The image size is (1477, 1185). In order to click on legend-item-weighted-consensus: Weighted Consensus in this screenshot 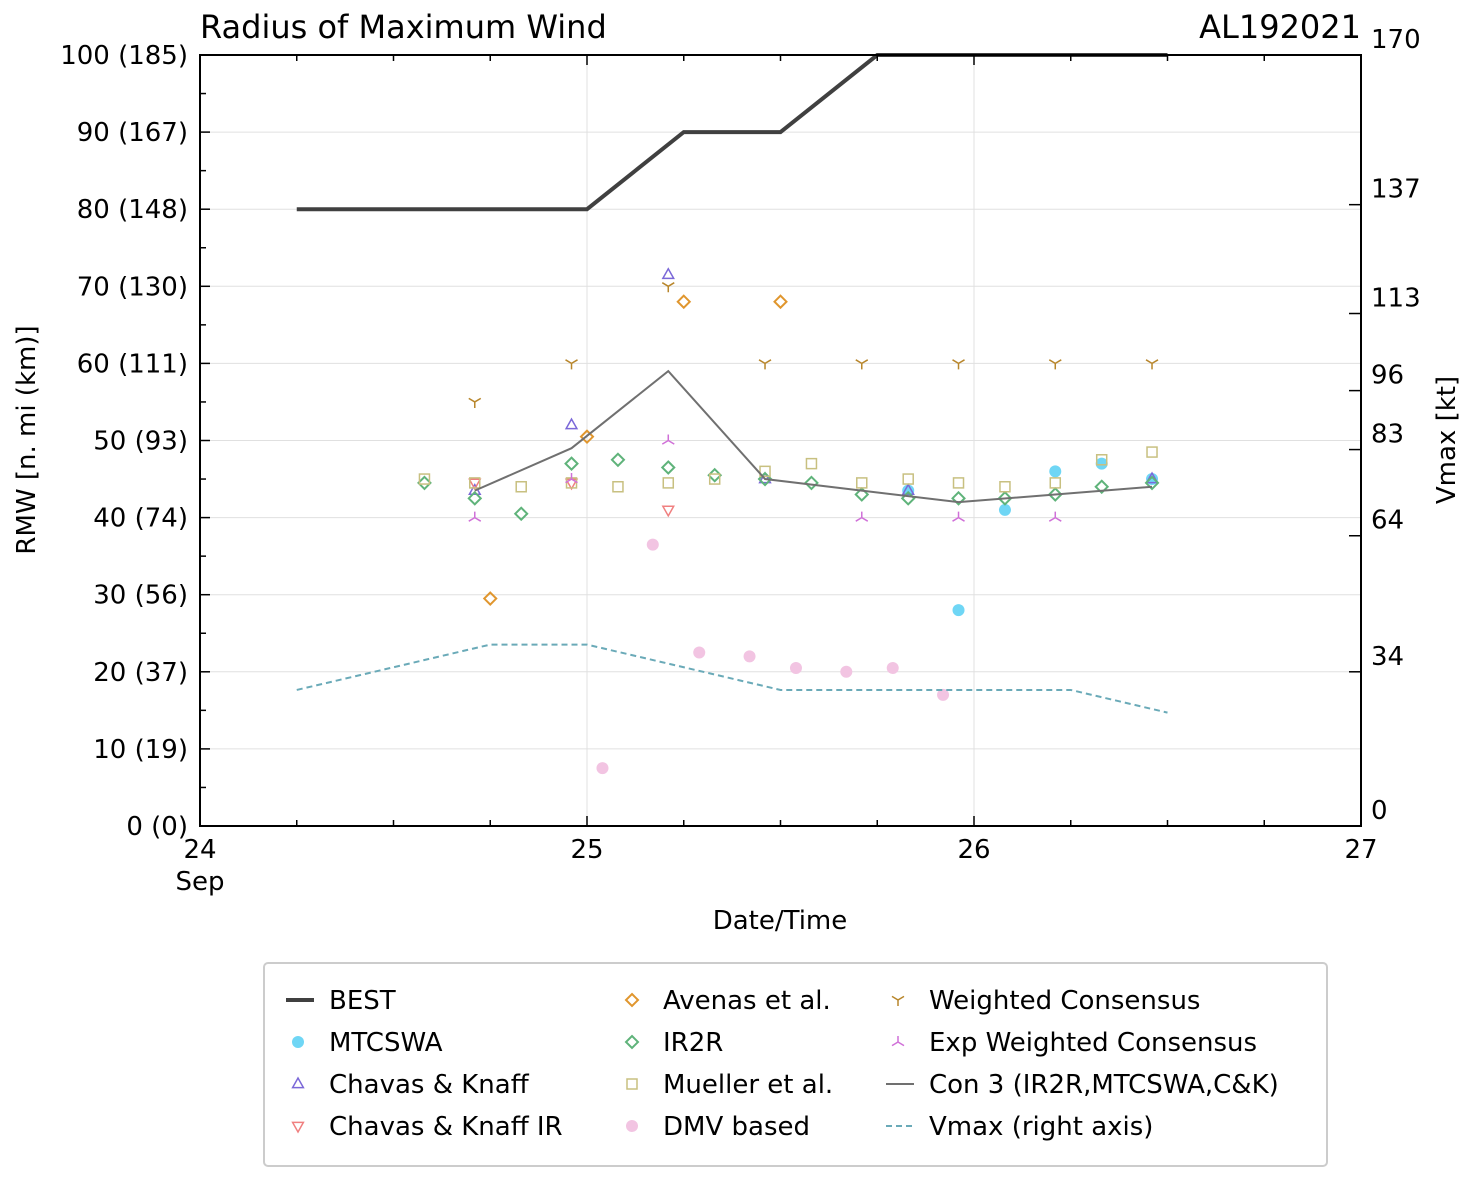, I will do `click(1045, 1001)`.